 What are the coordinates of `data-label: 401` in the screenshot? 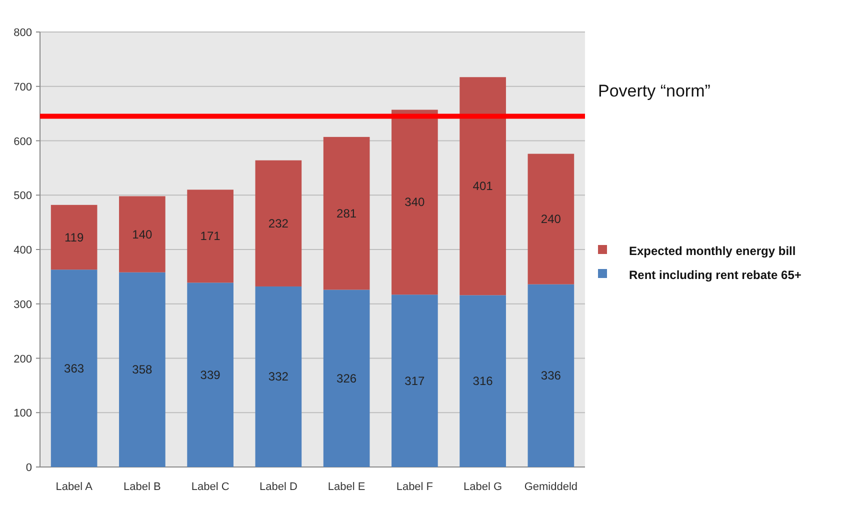 It's located at (483, 186).